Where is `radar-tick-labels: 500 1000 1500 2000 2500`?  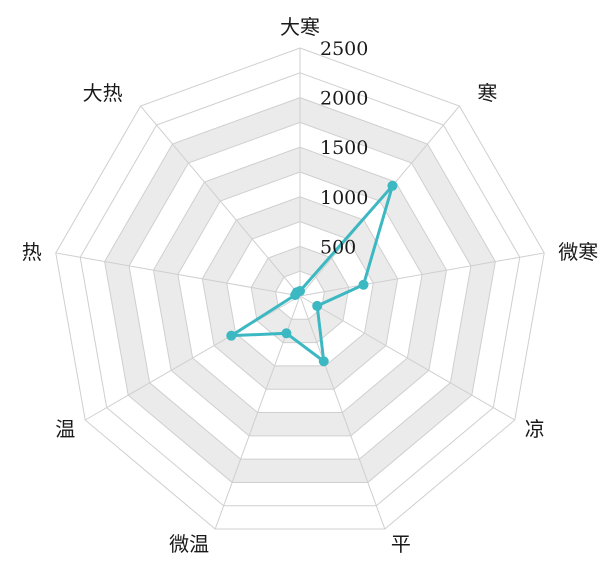
radar-tick-labels: 500 1000 1500 2000 2500 is located at coordinates (344, 148).